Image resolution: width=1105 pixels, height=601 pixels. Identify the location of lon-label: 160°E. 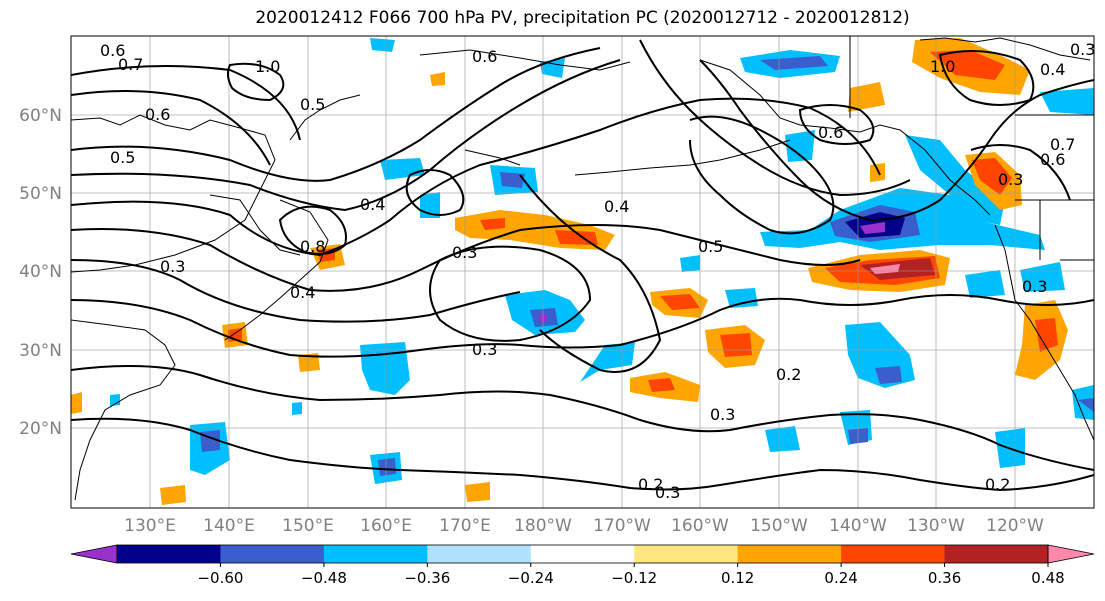
(386, 526).